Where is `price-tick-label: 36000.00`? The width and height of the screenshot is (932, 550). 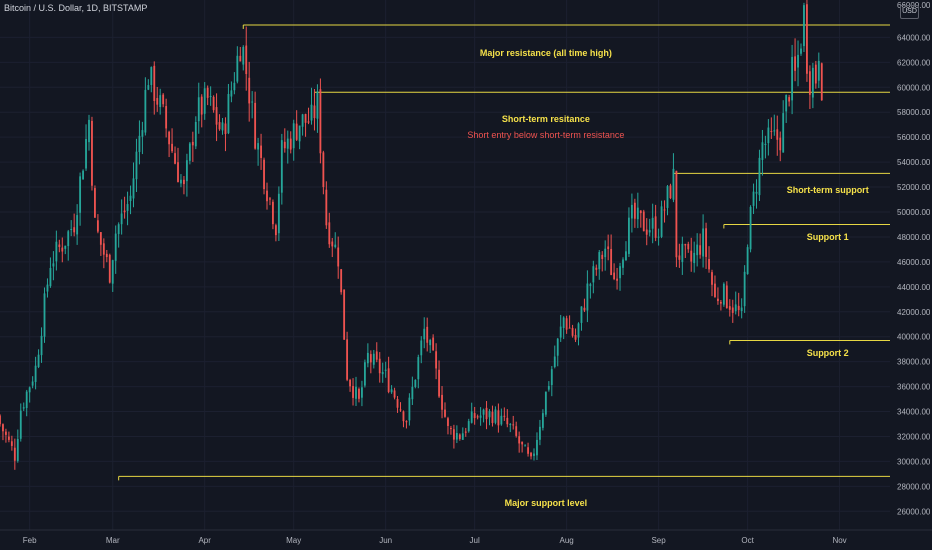 price-tick-label: 36000.00 is located at coordinates (914, 387).